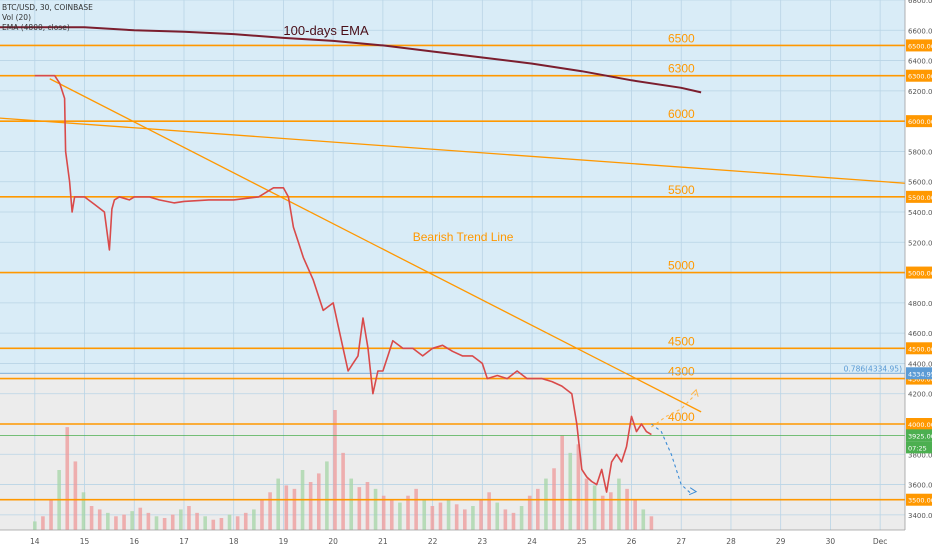 This screenshot has width=932, height=550. I want to click on volume-indicator-label: Vol (20), so click(17, 17).